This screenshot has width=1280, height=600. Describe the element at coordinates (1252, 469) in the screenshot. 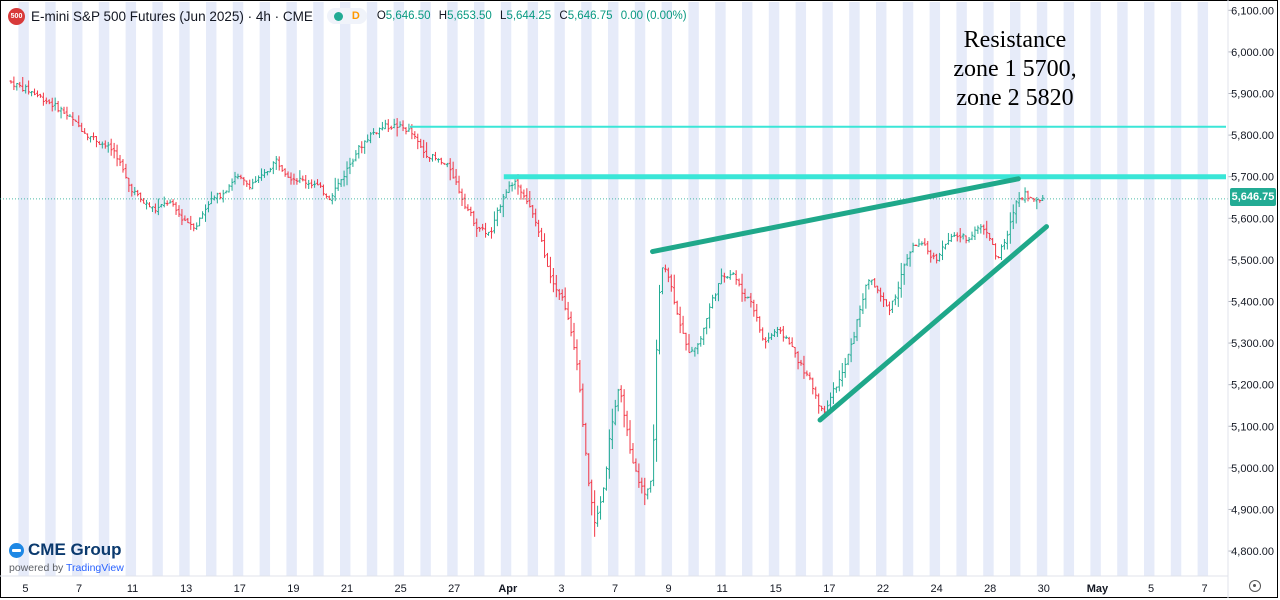

I see `y-tick-label: 5,000.00` at that location.